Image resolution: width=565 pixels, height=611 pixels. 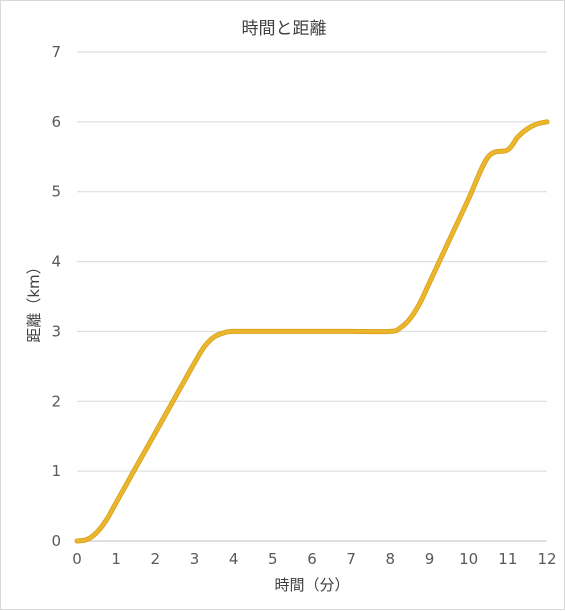 What do you see at coordinates (195, 559) in the screenshot?
I see `x-tick-label: 3` at bounding box center [195, 559].